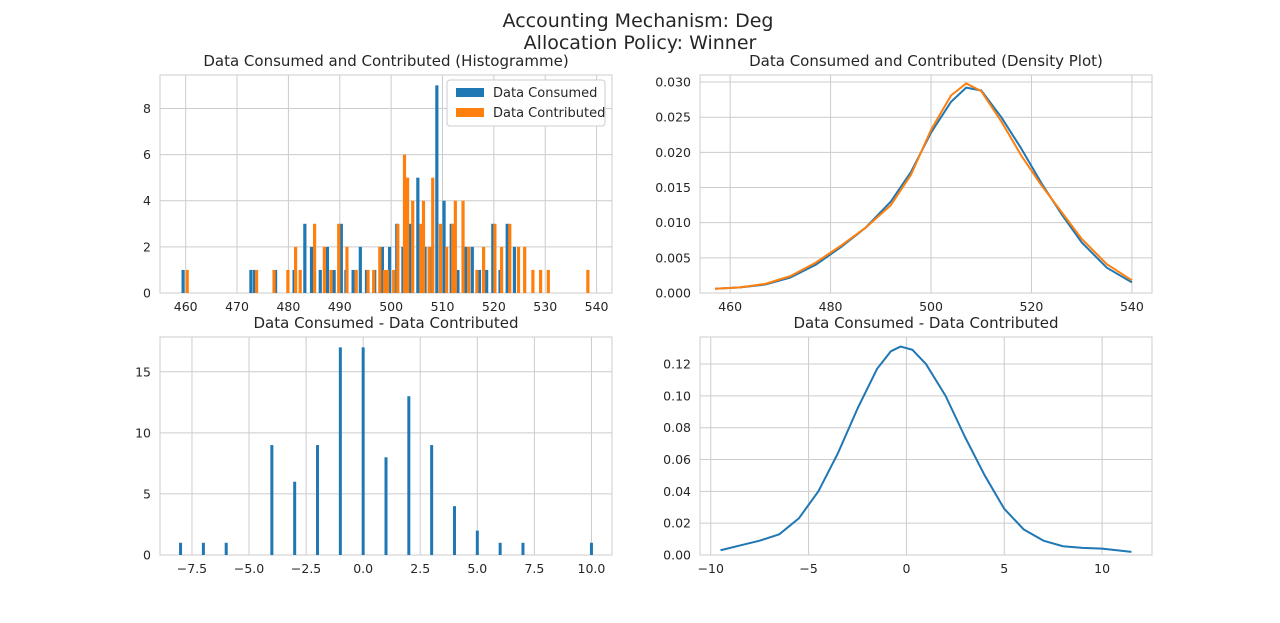 The height and width of the screenshot is (623, 1280). I want to click on y-tick-label: 0.10, so click(677, 395).